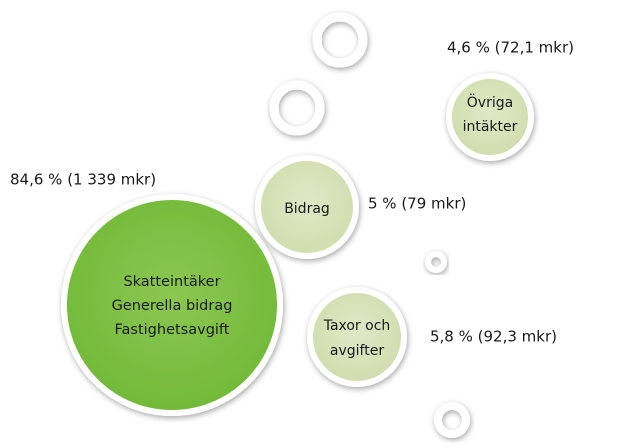  I want to click on bubble-label: avgifter, so click(357, 351).